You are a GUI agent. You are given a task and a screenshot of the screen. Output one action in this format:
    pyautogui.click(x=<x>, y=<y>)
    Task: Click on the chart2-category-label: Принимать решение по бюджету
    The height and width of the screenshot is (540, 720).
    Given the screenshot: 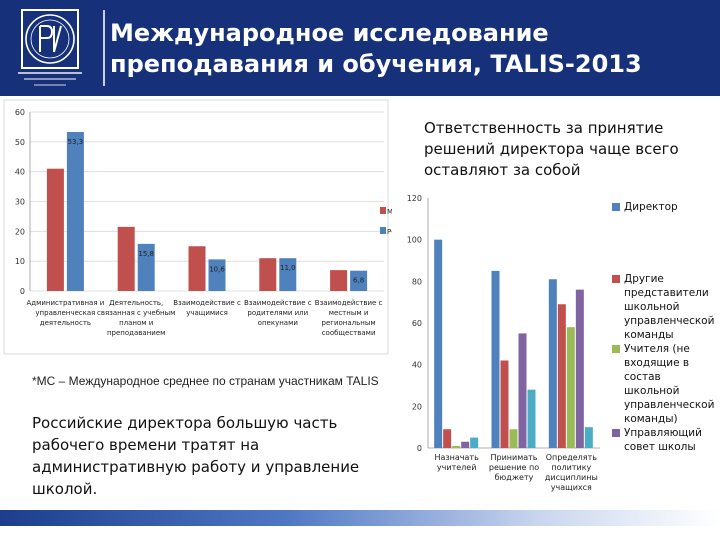 What is the action you would take?
    pyautogui.click(x=514, y=467)
    